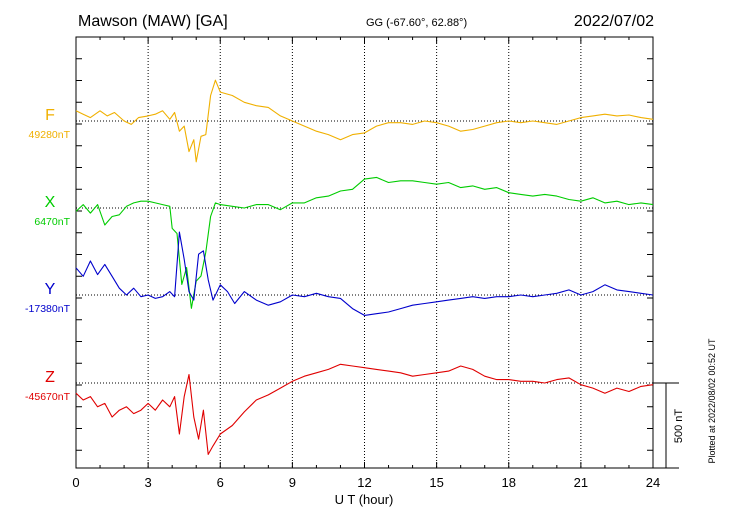 Image resolution: width=730 pixels, height=520 pixels. Describe the element at coordinates (75, 482) in the screenshot. I see `x-tick-label: 0` at that location.